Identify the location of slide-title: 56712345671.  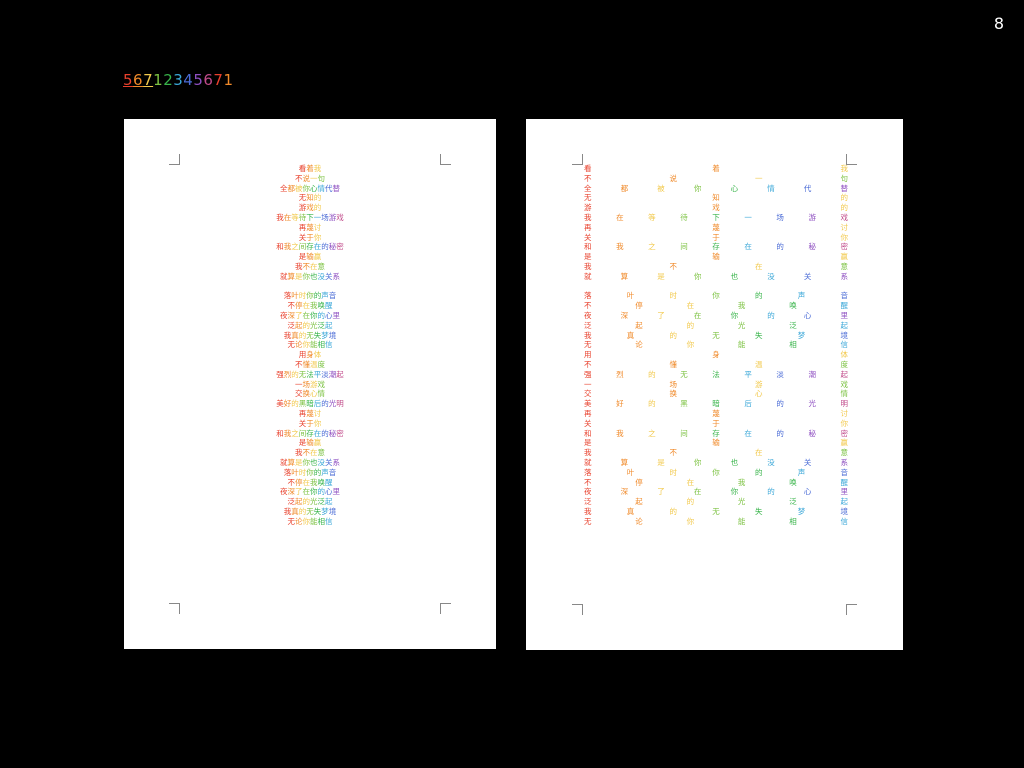
(178, 80).